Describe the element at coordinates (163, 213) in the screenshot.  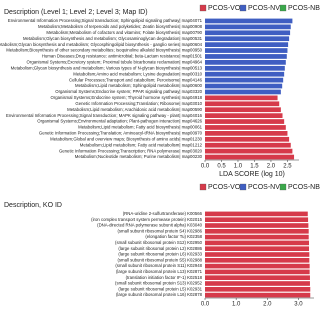
I see `category-label: (RNA-uridine 2-sulfurtransferase) K00566` at that location.